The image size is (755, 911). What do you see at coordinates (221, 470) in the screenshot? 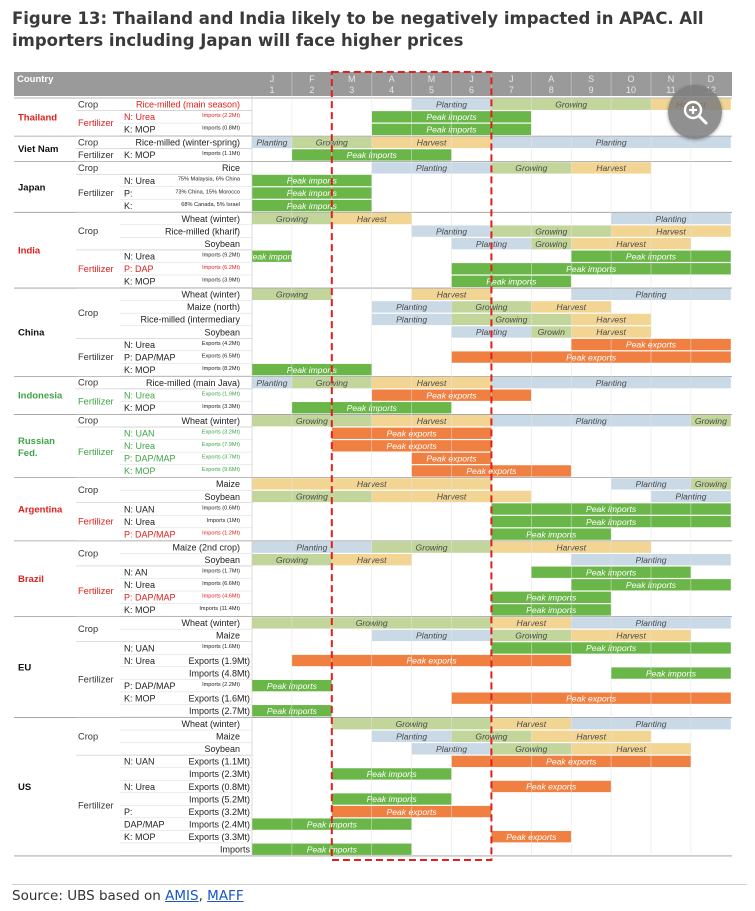
I see `row-volume-label: Exports (9.6Mt)` at bounding box center [221, 470].